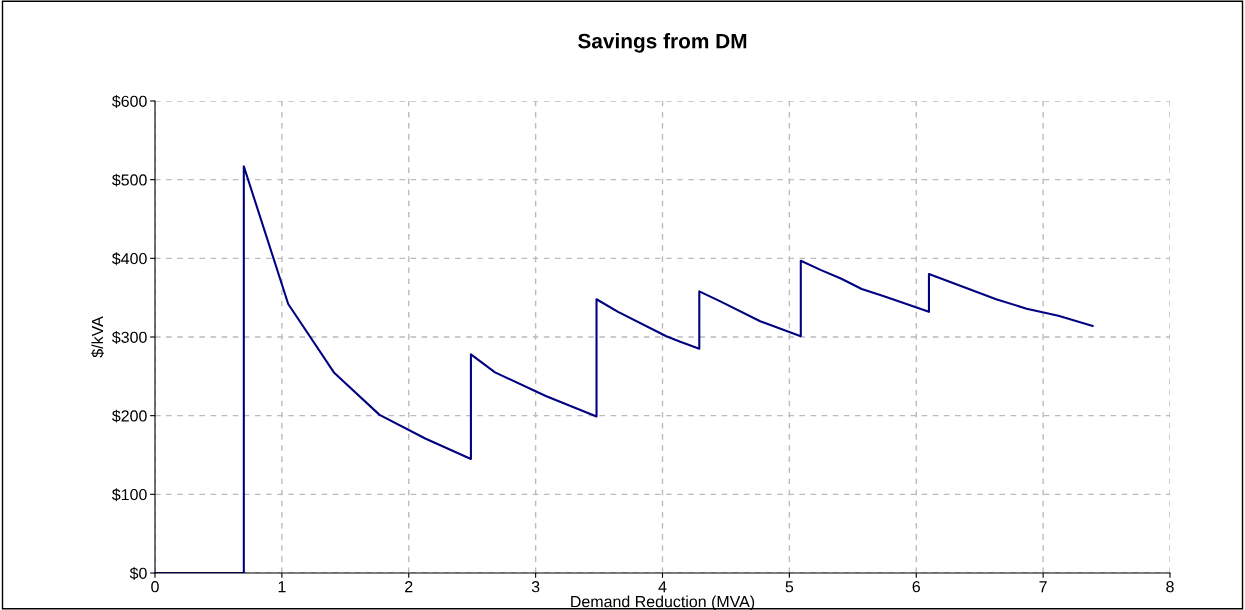  I want to click on y-tick-label: $0, so click(138, 573).